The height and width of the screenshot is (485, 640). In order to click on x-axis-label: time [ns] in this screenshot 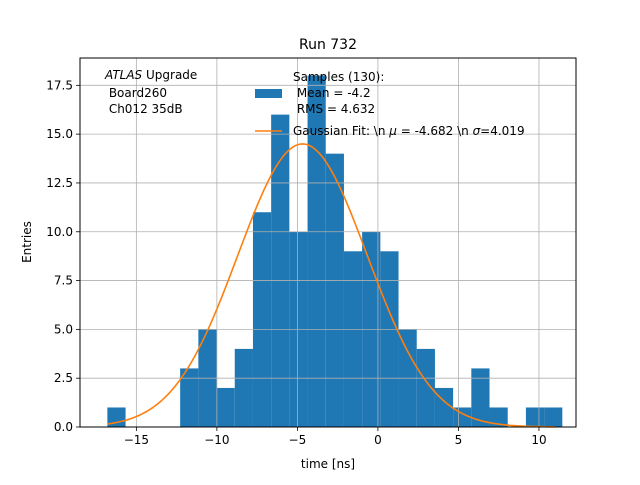, I will do `click(328, 464)`.